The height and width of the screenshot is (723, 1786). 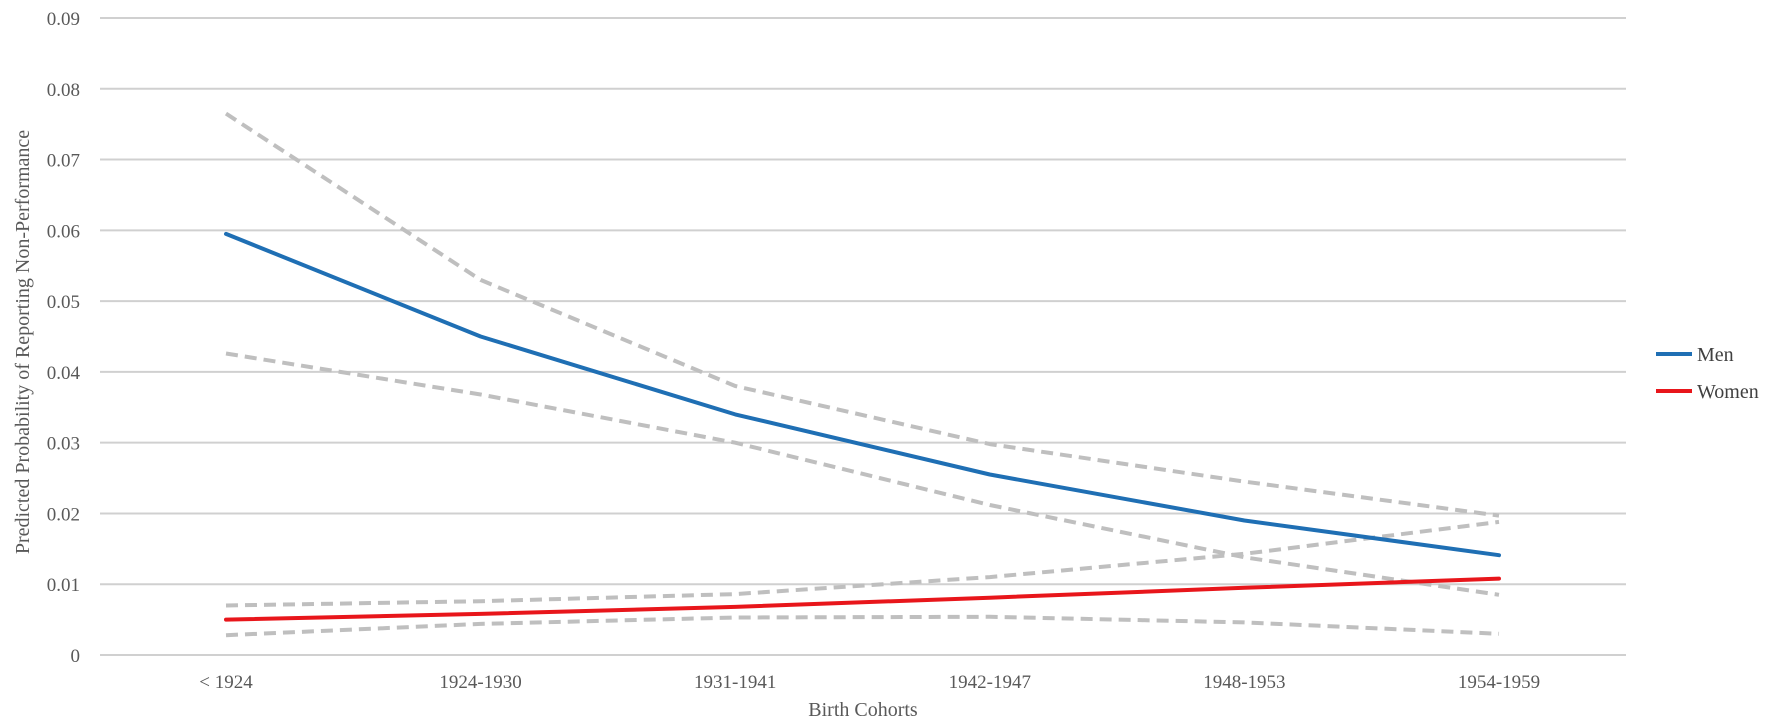 What do you see at coordinates (1499, 682) in the screenshot?
I see `x-tick-label: 1954-1959` at bounding box center [1499, 682].